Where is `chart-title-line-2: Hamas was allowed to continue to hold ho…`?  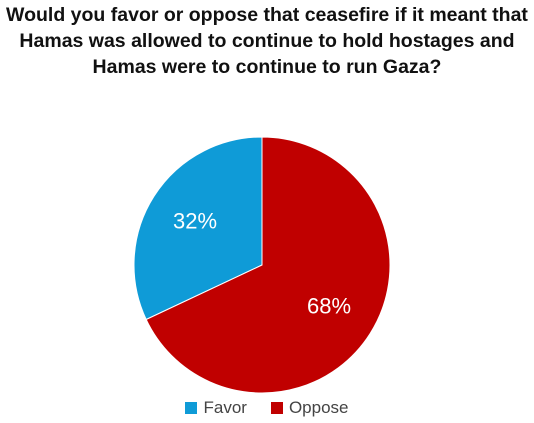 chart-title-line-2: Hamas was allowed to continue to hold ho… is located at coordinates (267, 41).